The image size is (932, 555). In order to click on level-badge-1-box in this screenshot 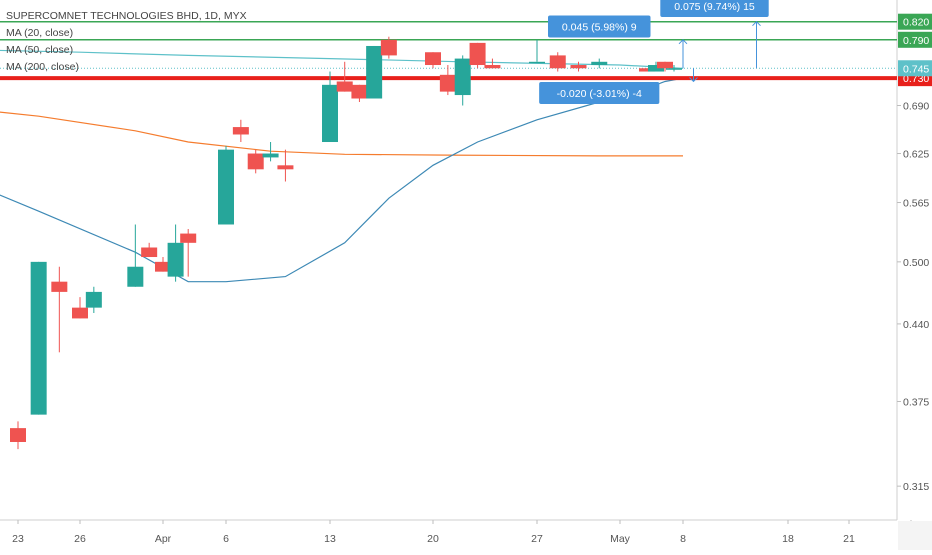, I will do `click(915, 39)`.